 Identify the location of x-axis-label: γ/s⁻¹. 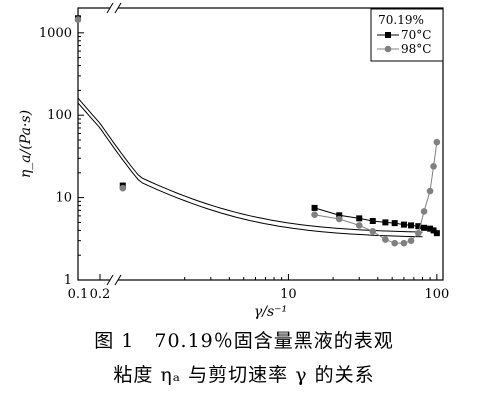
(270, 312).